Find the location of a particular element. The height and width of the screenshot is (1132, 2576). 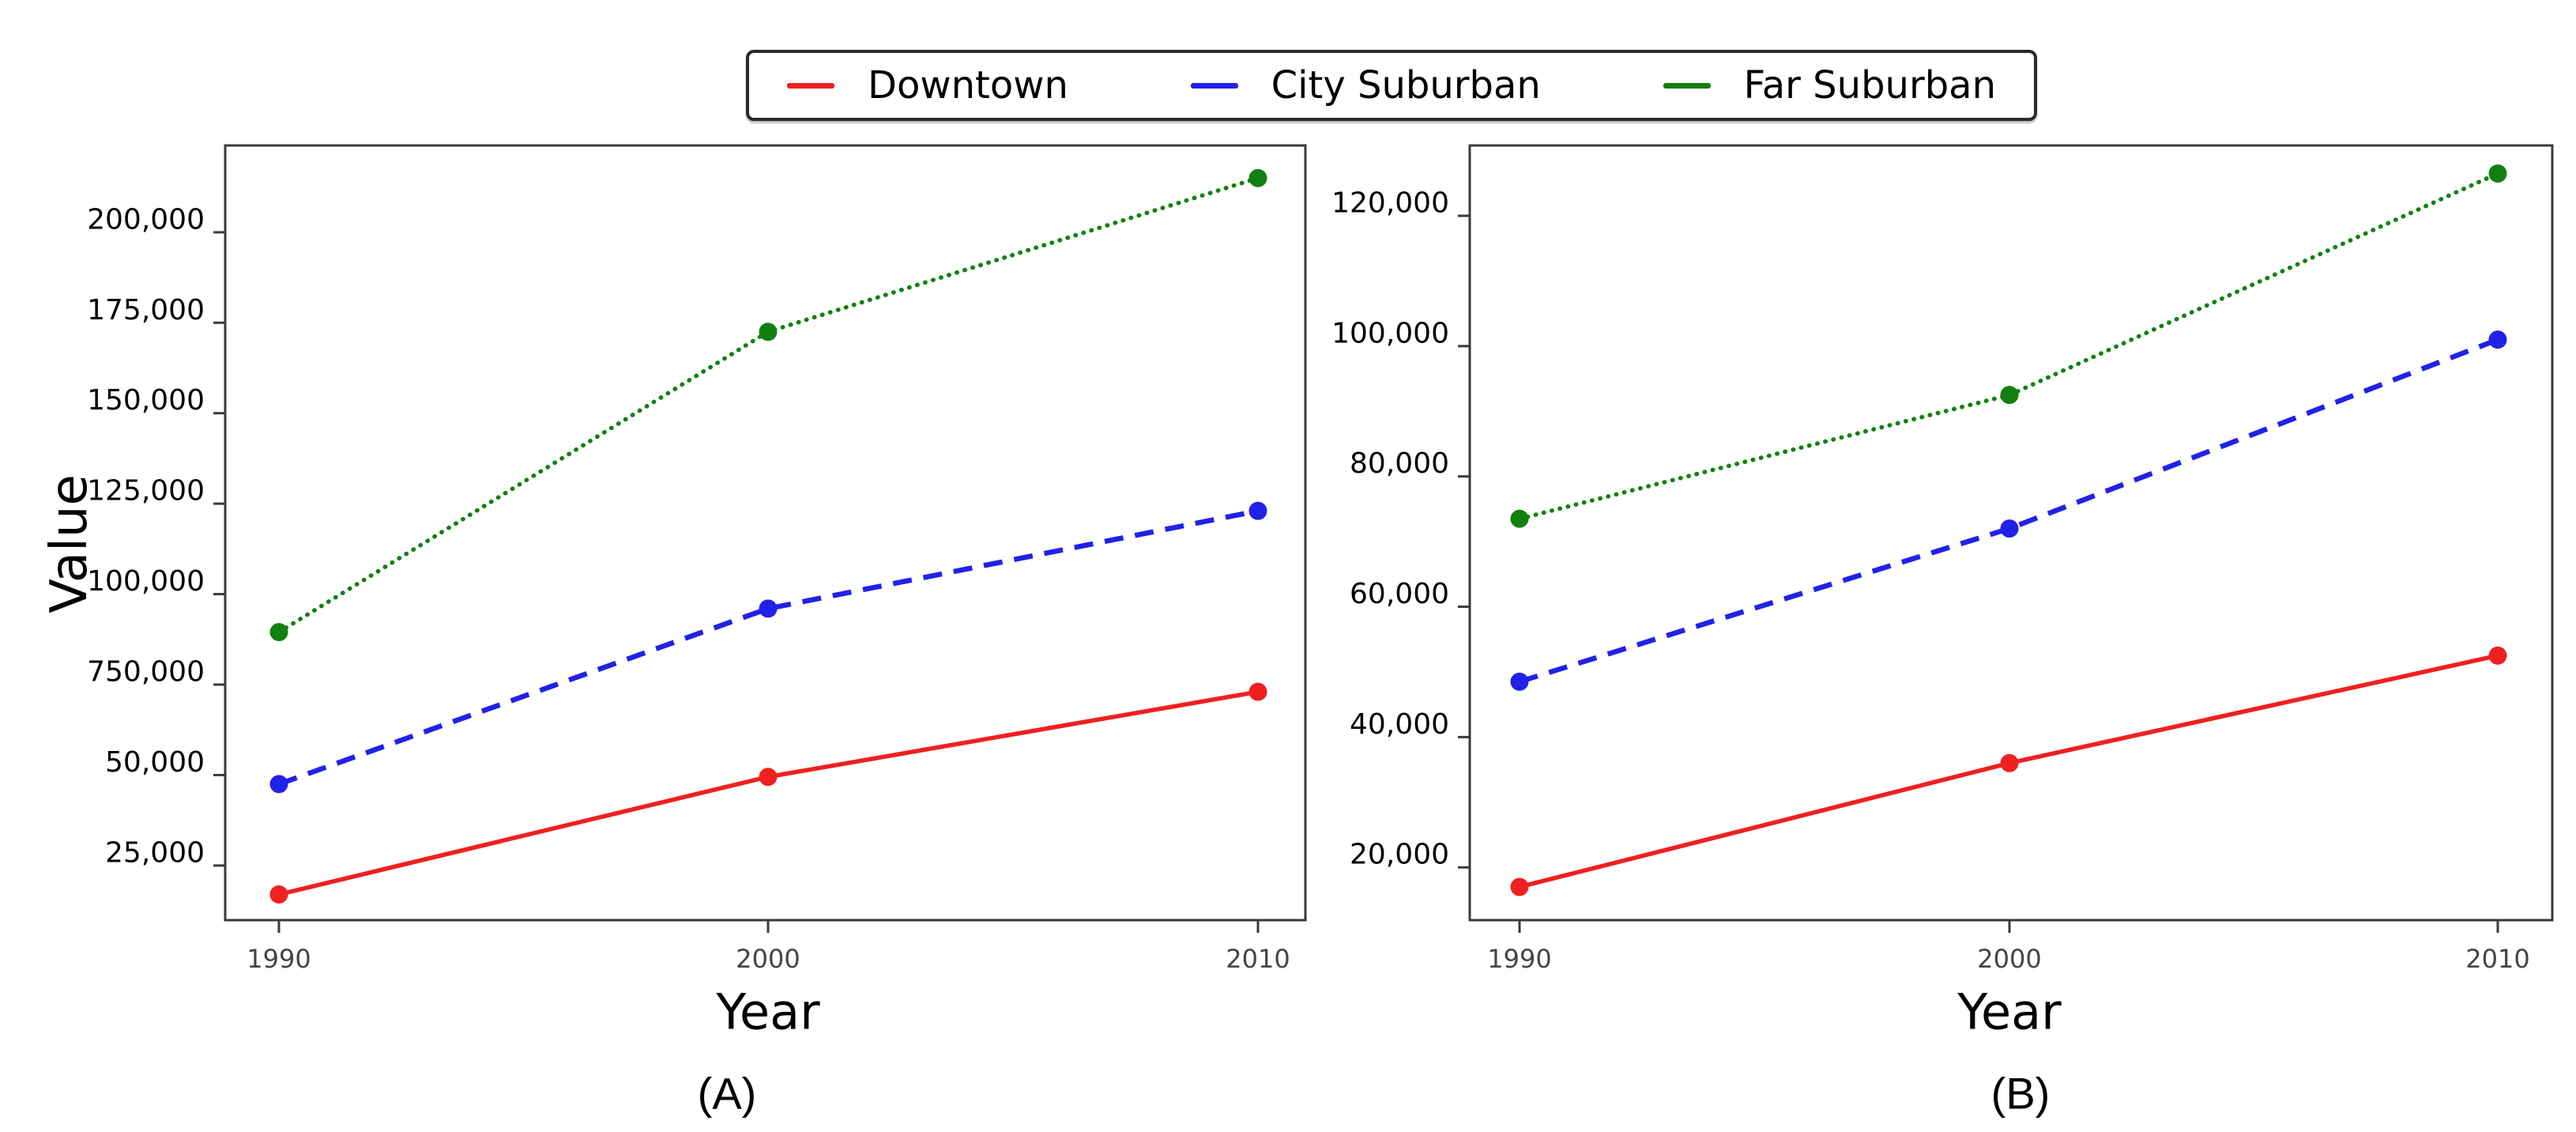

legend: Downtown City Suburban Far Suburban is located at coordinates (1391, 86).